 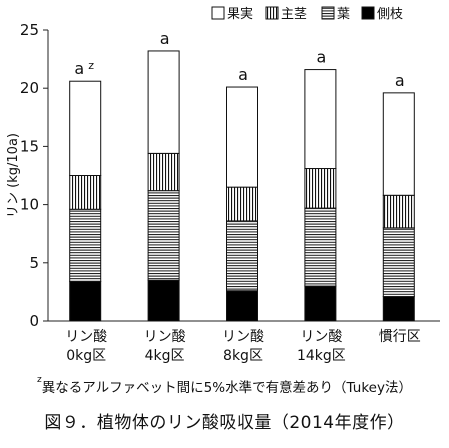 What do you see at coordinates (218, 13) in the screenshot?
I see `legend-swatch-果実` at bounding box center [218, 13].